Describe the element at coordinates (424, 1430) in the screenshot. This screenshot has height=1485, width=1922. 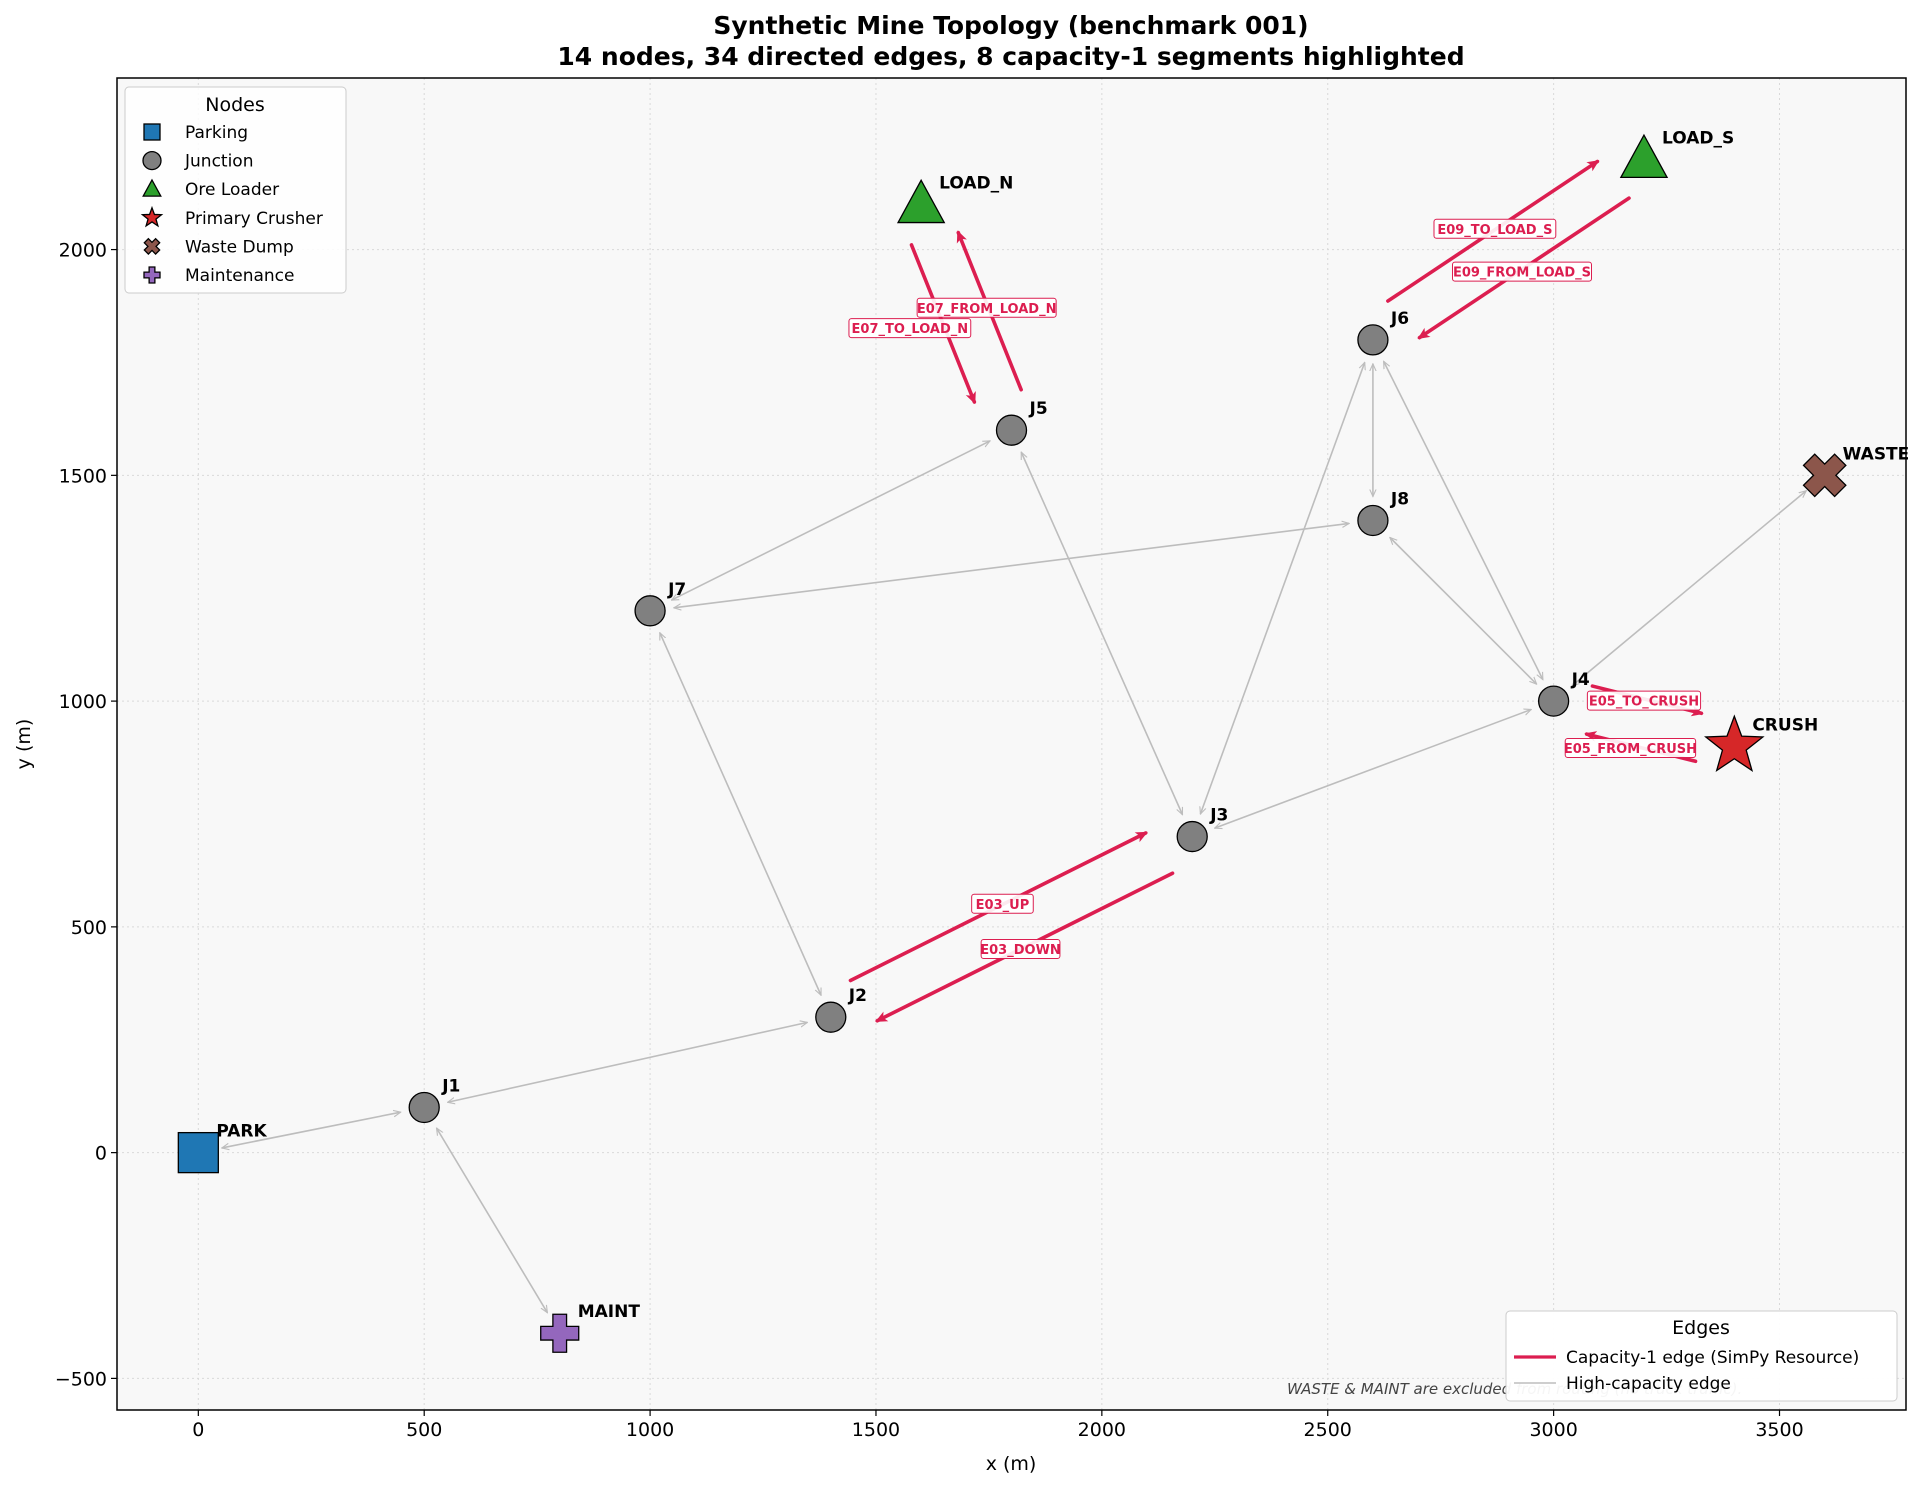
I see `x-tick-label: 500` at that location.